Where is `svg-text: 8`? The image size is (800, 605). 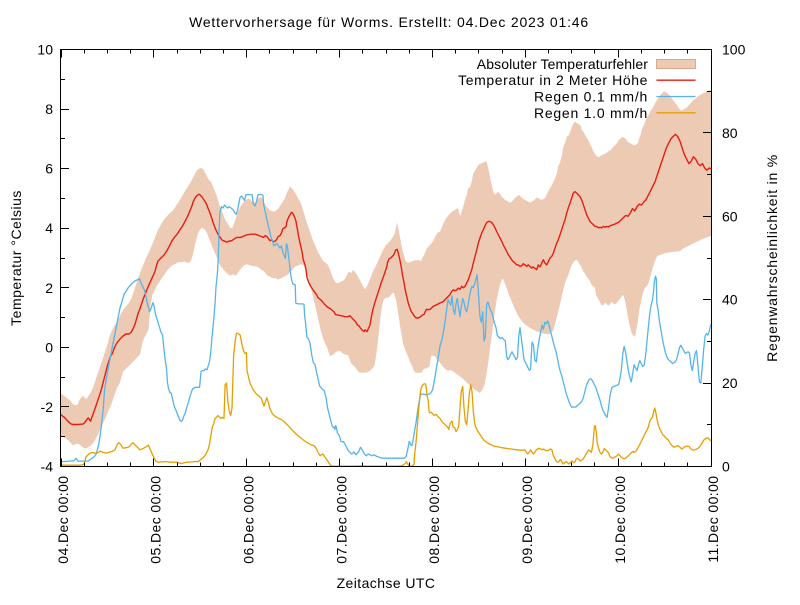 svg-text: 8 is located at coordinates (49, 109).